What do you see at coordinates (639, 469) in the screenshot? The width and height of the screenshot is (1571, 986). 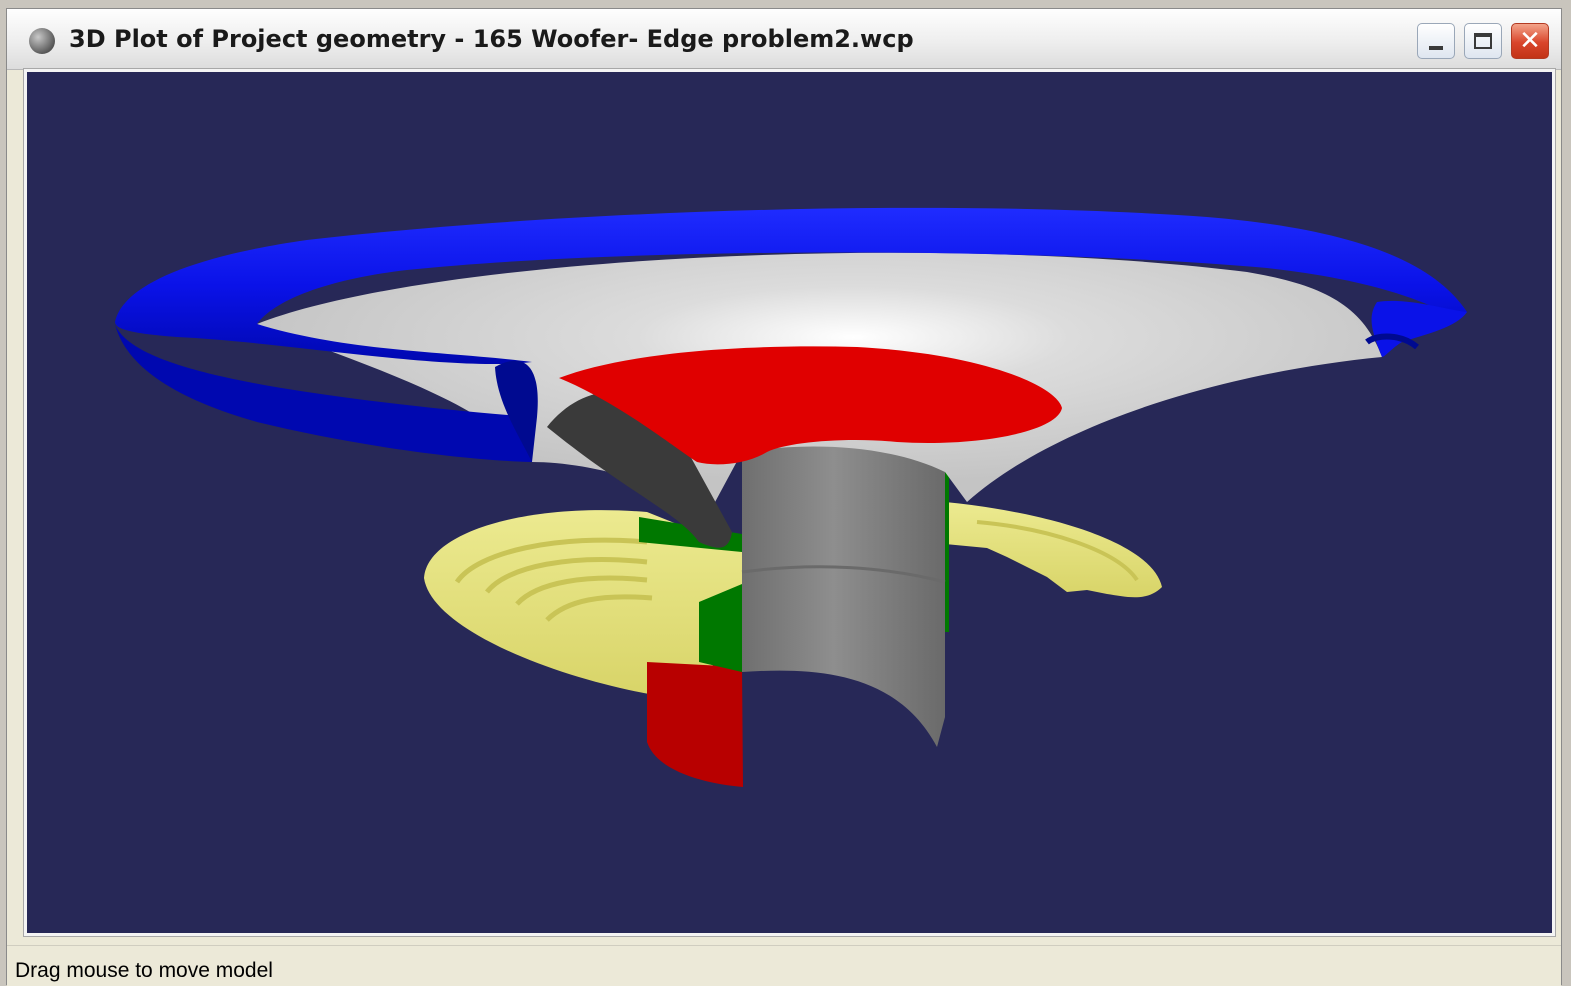 I see `cone-neck` at bounding box center [639, 469].